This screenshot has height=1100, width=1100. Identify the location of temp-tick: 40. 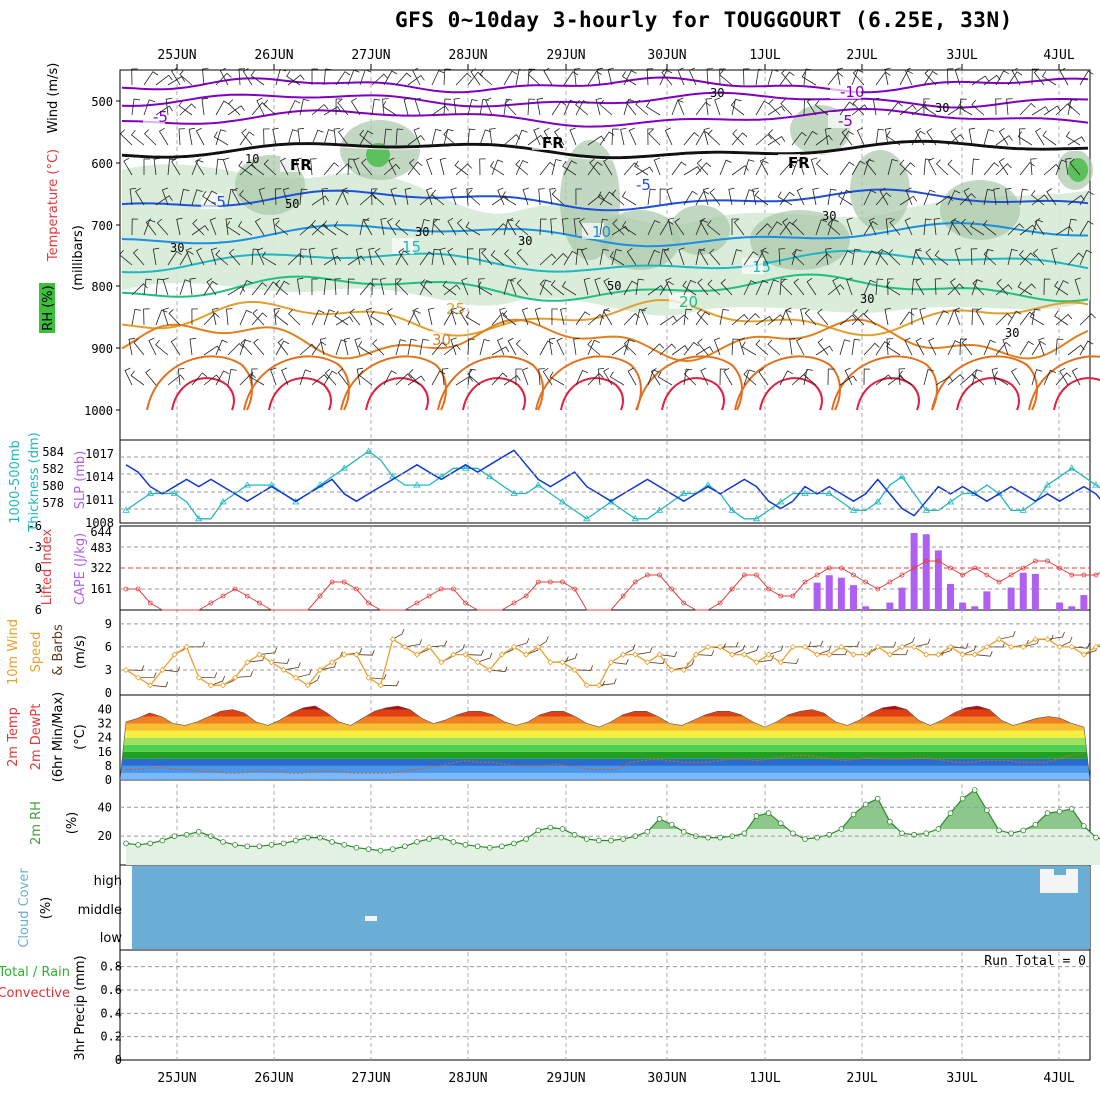
(105, 710).